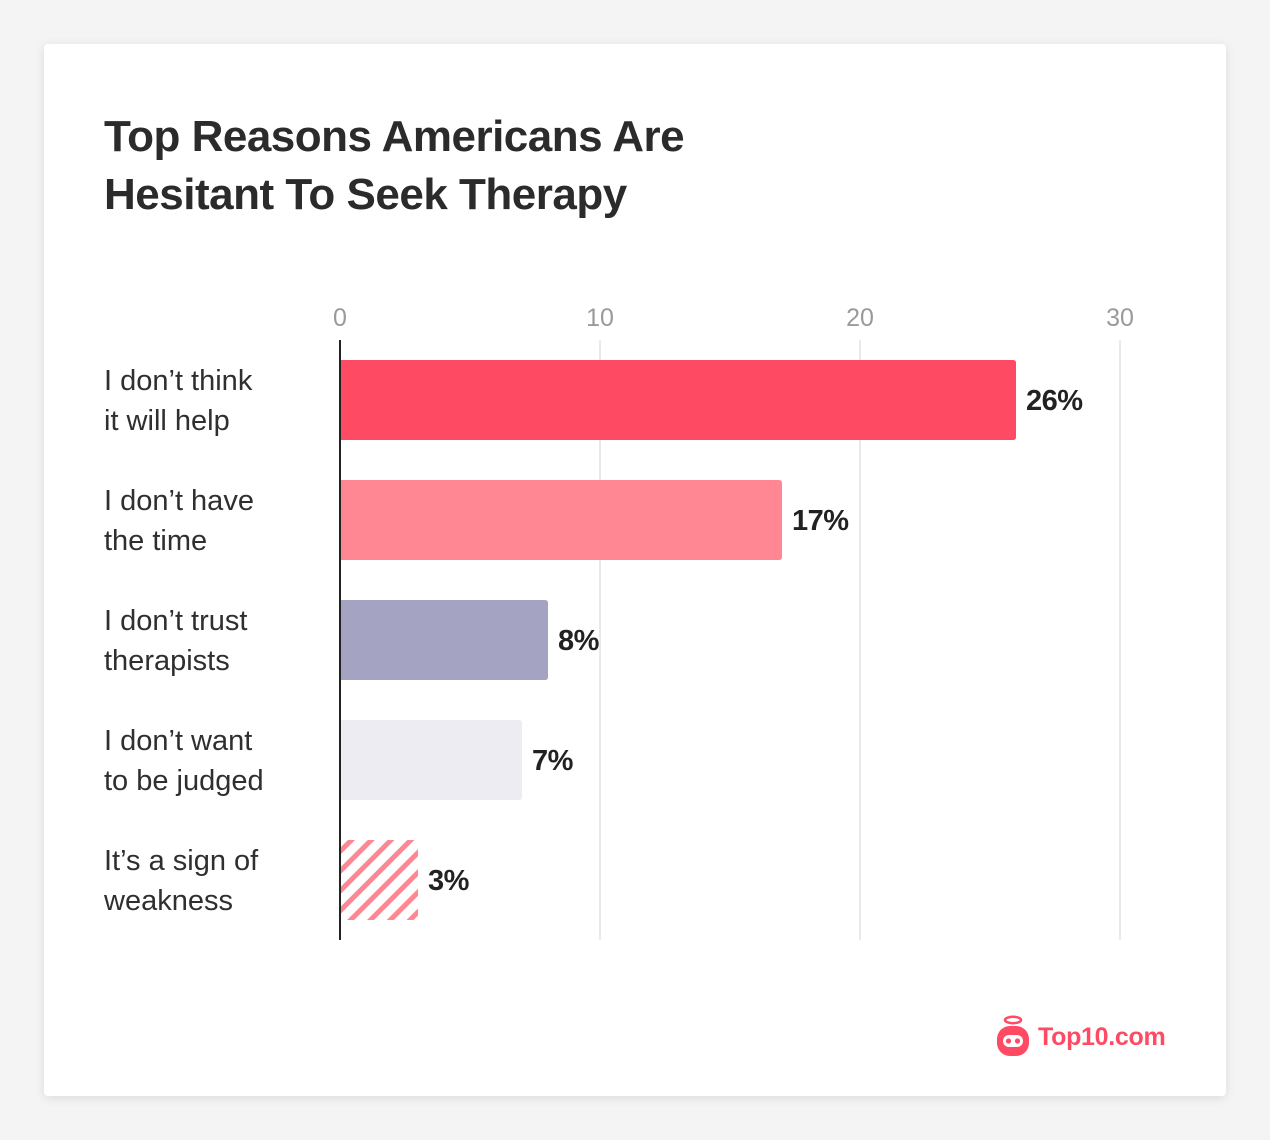 The height and width of the screenshot is (1140, 1270). What do you see at coordinates (860, 318) in the screenshot?
I see `x-tick-label-20: 20` at bounding box center [860, 318].